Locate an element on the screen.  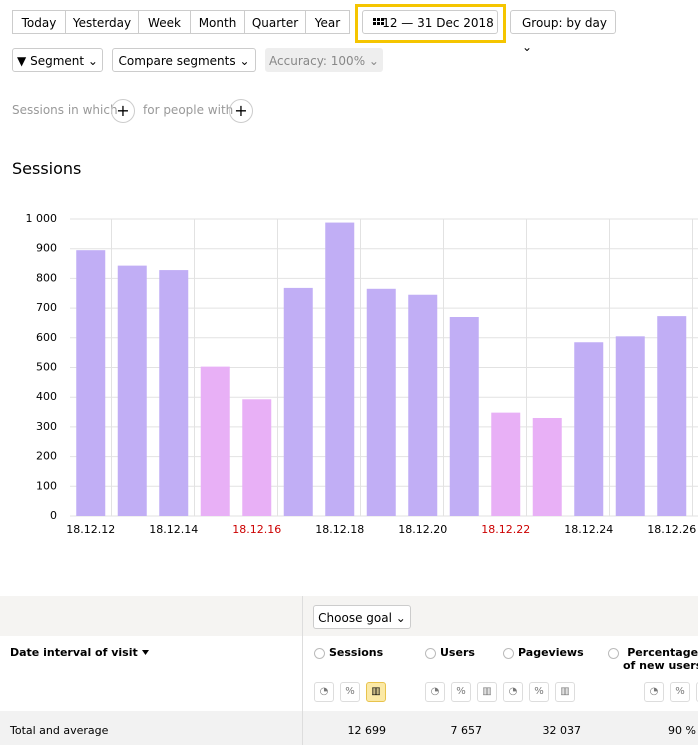
column-header: Pageviews is located at coordinates (551, 652).